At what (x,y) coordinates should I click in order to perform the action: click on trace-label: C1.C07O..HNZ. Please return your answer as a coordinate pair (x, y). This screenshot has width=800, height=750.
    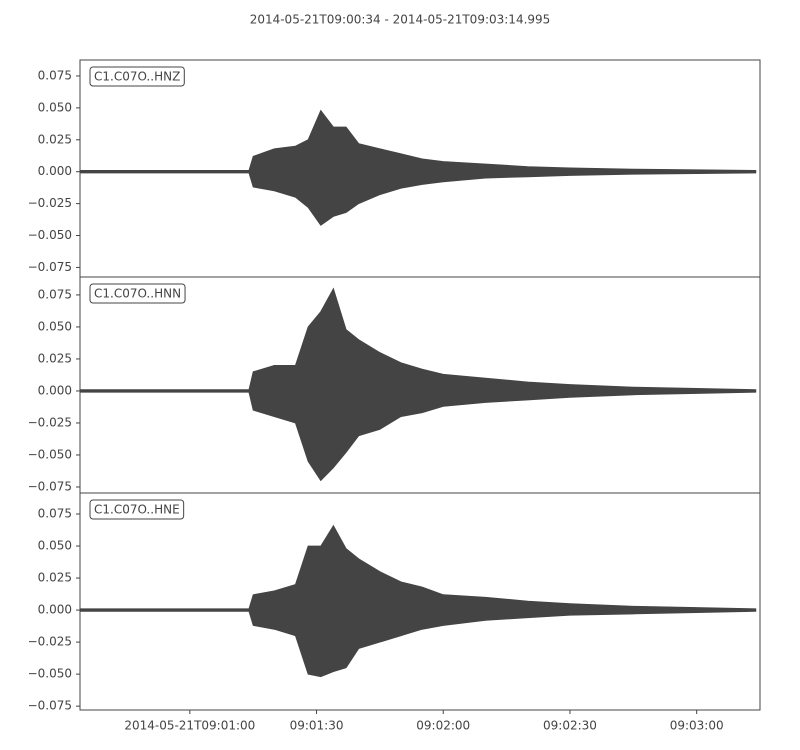
    Looking at the image, I should click on (137, 77).